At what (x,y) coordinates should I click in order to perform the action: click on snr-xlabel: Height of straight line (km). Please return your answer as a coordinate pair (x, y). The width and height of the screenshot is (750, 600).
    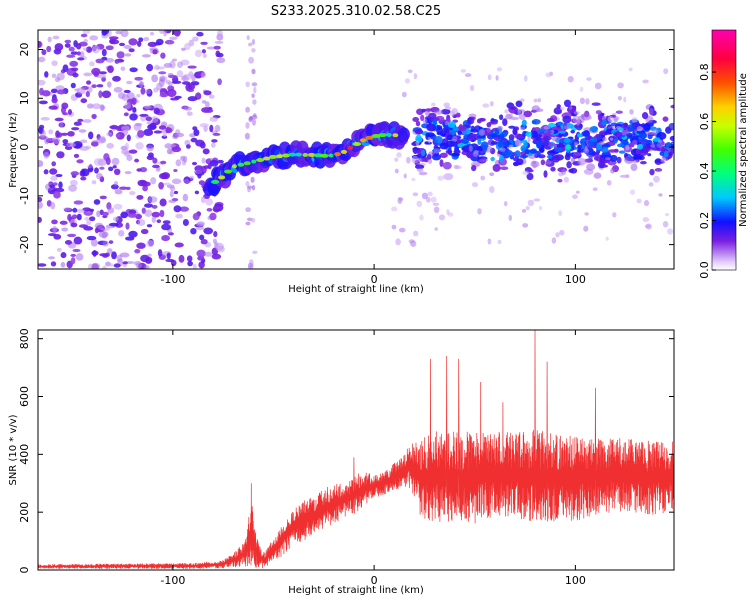
    Looking at the image, I should click on (356, 590).